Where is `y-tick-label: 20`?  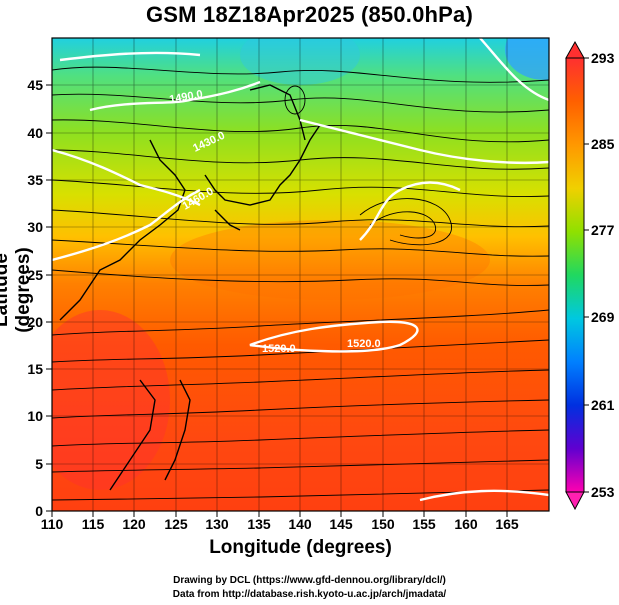 y-tick-label: 20 is located at coordinates (35, 322).